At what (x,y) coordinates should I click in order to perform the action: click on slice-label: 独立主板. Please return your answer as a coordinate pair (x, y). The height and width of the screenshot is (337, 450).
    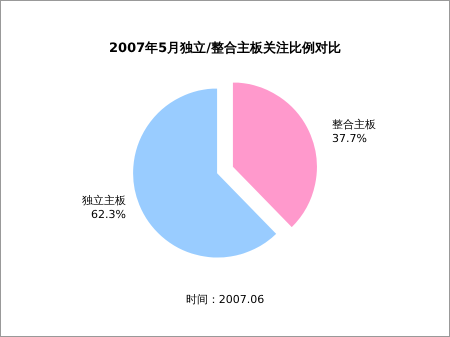
    Looking at the image, I should click on (104, 201).